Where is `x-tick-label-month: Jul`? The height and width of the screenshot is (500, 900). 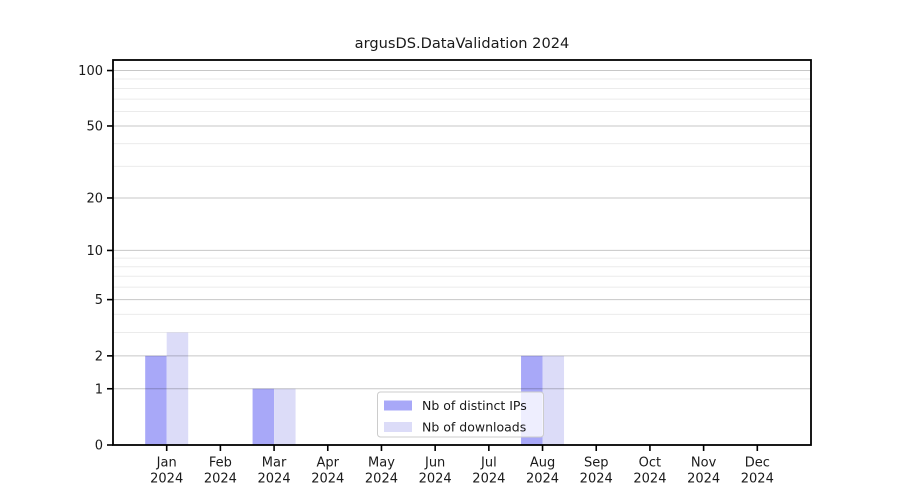 x-tick-label-month: Jul is located at coordinates (488, 463).